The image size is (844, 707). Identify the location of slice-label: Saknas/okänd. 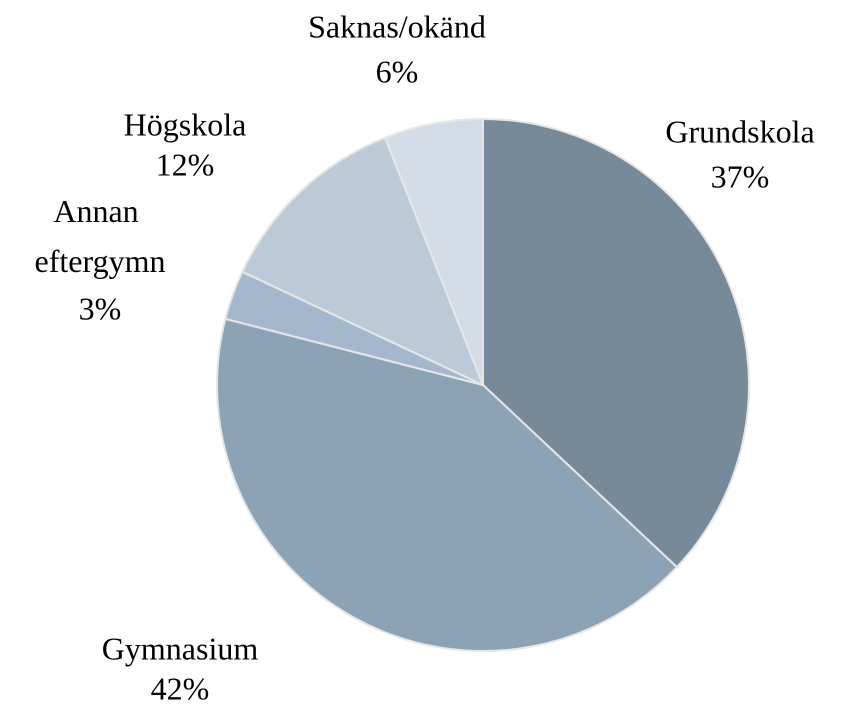
(397, 26).